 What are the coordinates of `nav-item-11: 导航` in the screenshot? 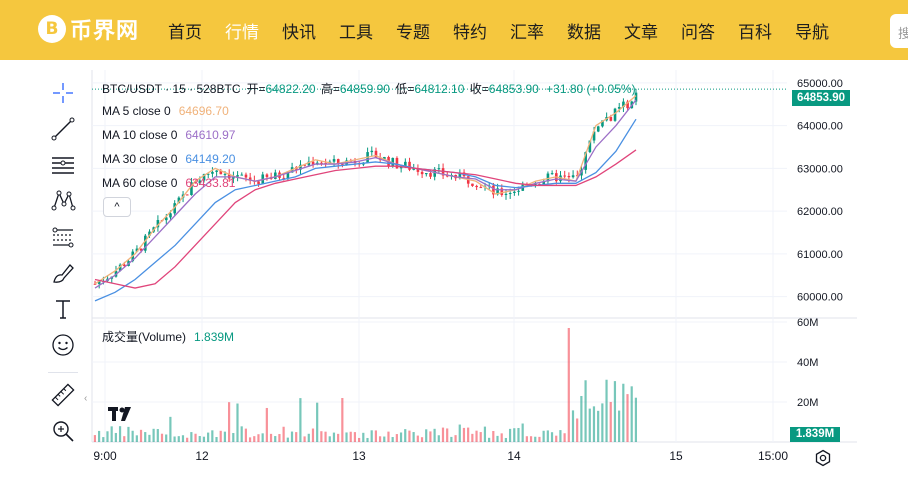 It's located at (812, 33).